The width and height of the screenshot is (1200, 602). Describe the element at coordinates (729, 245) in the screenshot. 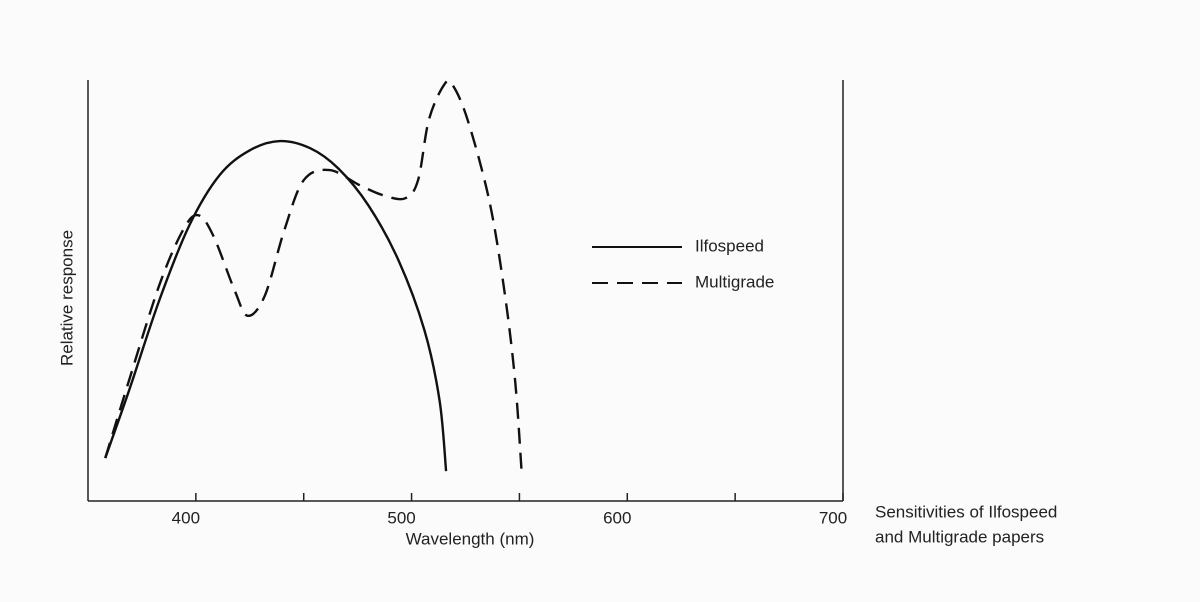

I see `legend-label: Ilfospeed` at that location.